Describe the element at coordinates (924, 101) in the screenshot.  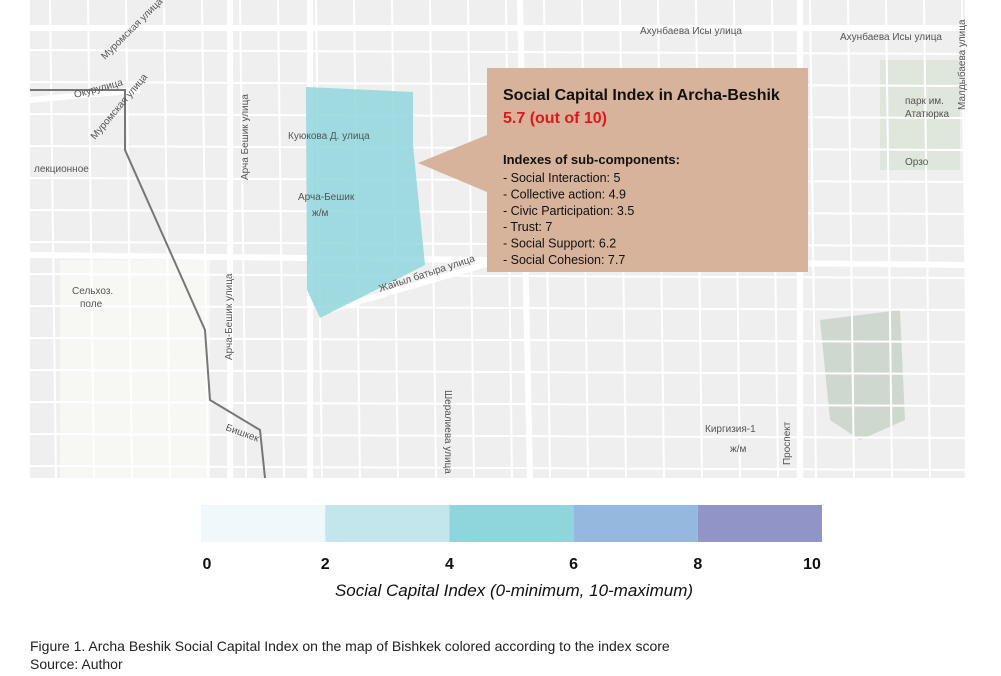
I see `map-label: парк им.` at that location.